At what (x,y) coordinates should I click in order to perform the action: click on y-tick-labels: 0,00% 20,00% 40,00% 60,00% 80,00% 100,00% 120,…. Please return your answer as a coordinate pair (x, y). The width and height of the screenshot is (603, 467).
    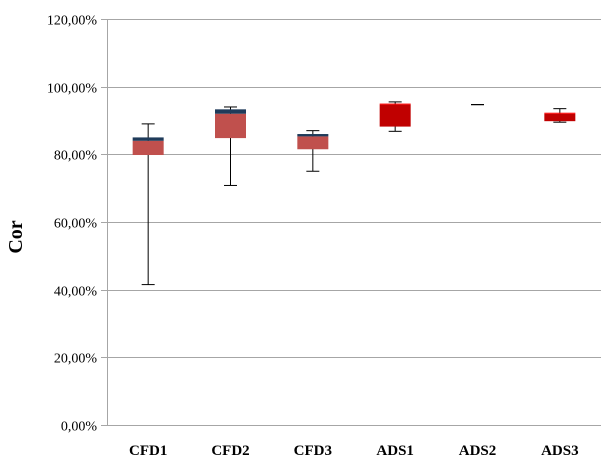
    Looking at the image, I should click on (72, 224).